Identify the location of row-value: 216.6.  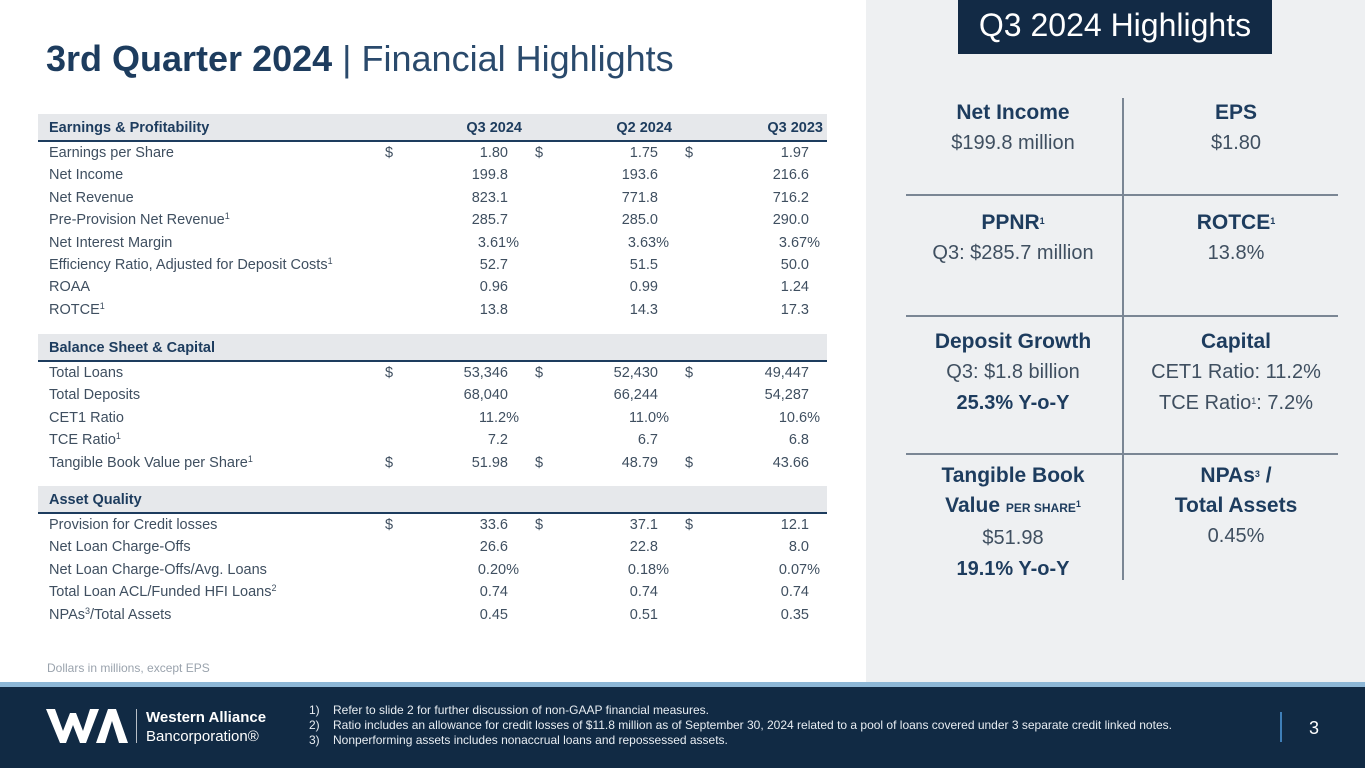
(791, 175).